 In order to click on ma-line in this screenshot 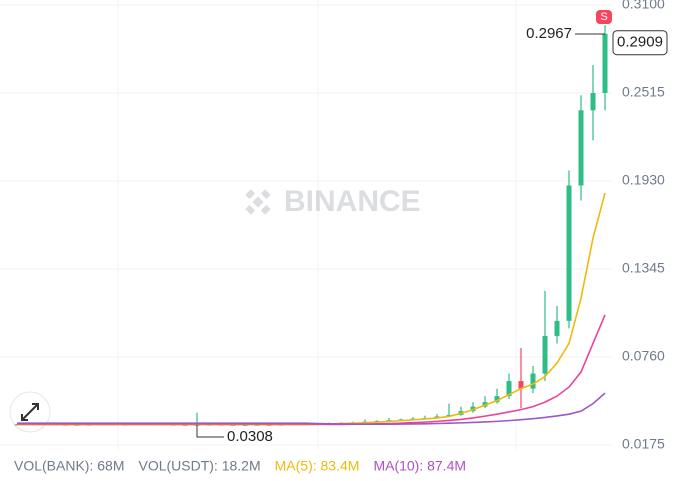, I will do `click(311, 409)`.